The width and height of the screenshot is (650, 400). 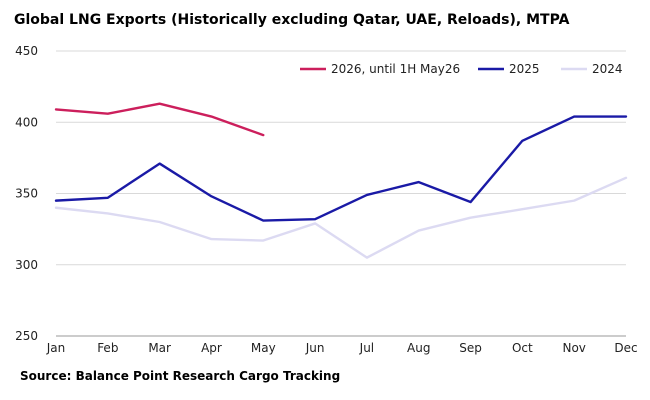 What do you see at coordinates (159, 348) in the screenshot?
I see `x-tick-label: Mar` at bounding box center [159, 348].